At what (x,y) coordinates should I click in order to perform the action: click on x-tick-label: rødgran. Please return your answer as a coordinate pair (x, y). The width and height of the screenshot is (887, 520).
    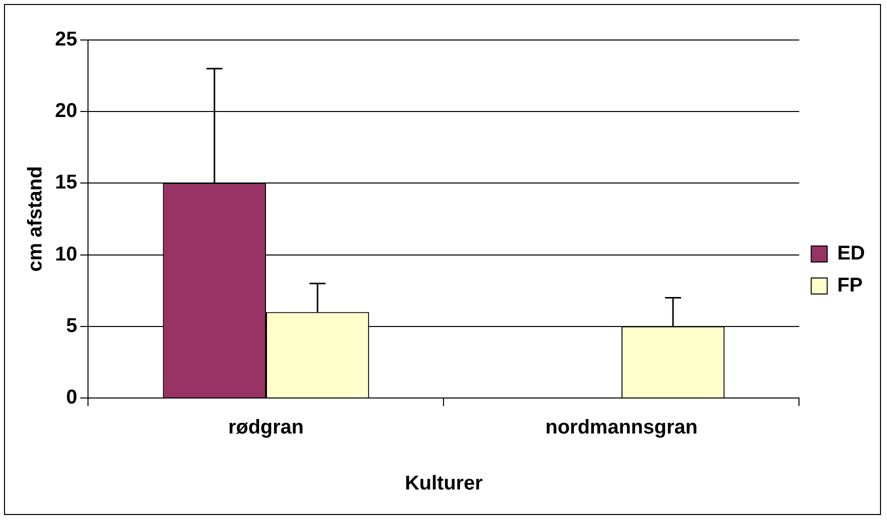
    Looking at the image, I should click on (266, 427).